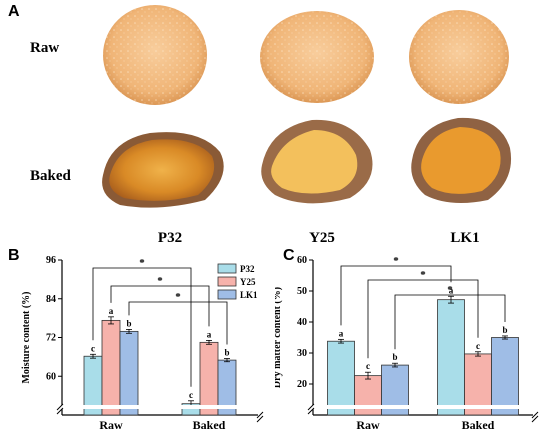  What do you see at coordinates (51, 338) in the screenshot?
I see `y-tick-label: 72` at bounding box center [51, 338].